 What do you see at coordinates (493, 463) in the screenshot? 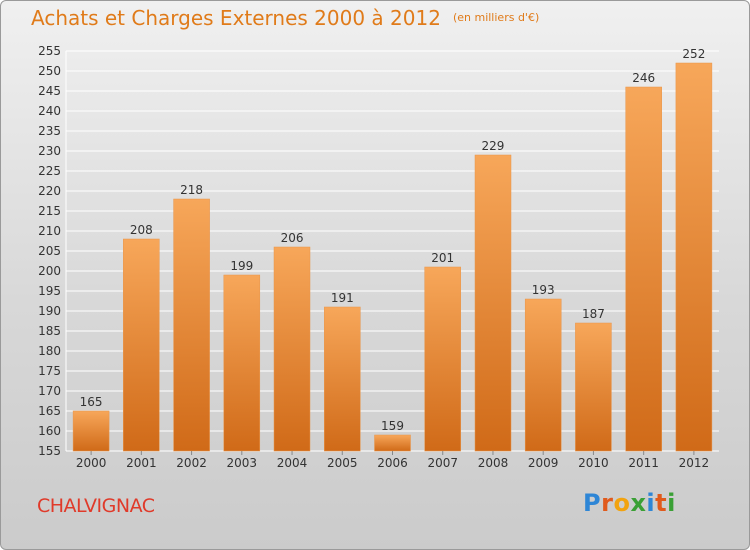
I see `x-tick-label: 2008` at bounding box center [493, 463].